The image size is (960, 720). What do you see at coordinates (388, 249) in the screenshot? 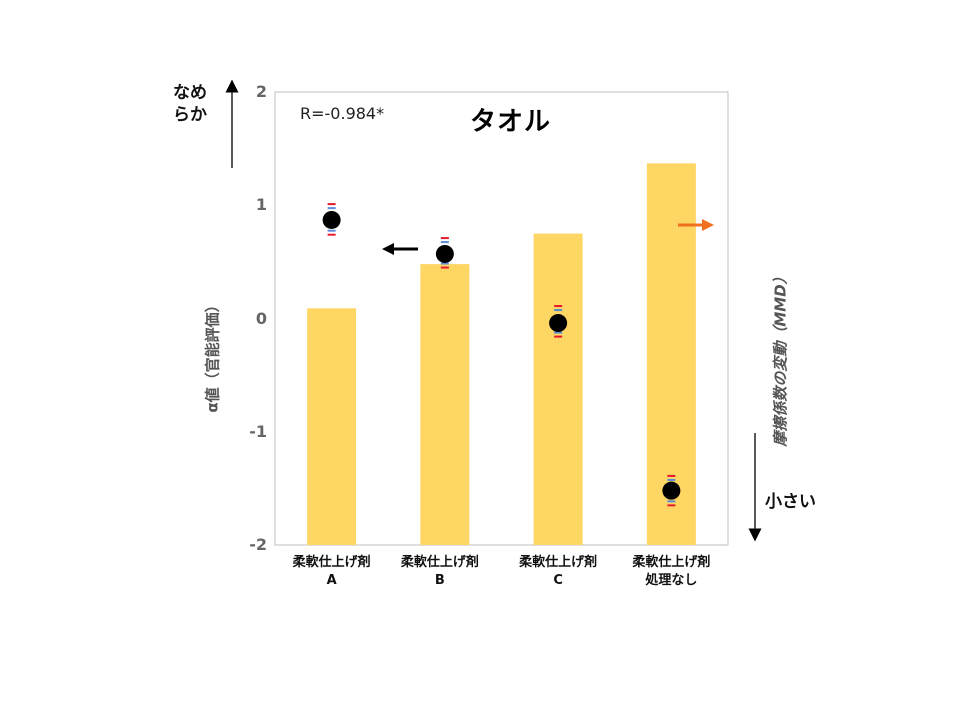
I see `left-axis-pointer-head` at bounding box center [388, 249].